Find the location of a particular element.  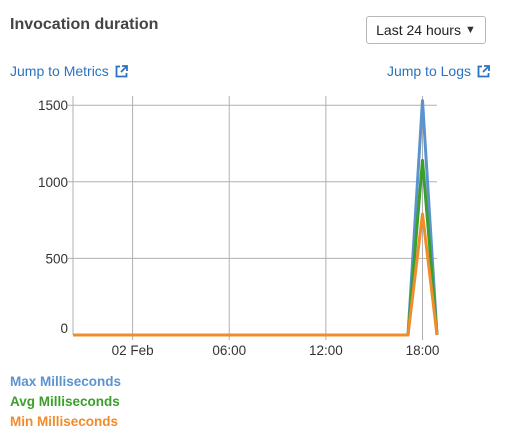

time-range-dropdown: Last 24 hours ▼ is located at coordinates (426, 30).